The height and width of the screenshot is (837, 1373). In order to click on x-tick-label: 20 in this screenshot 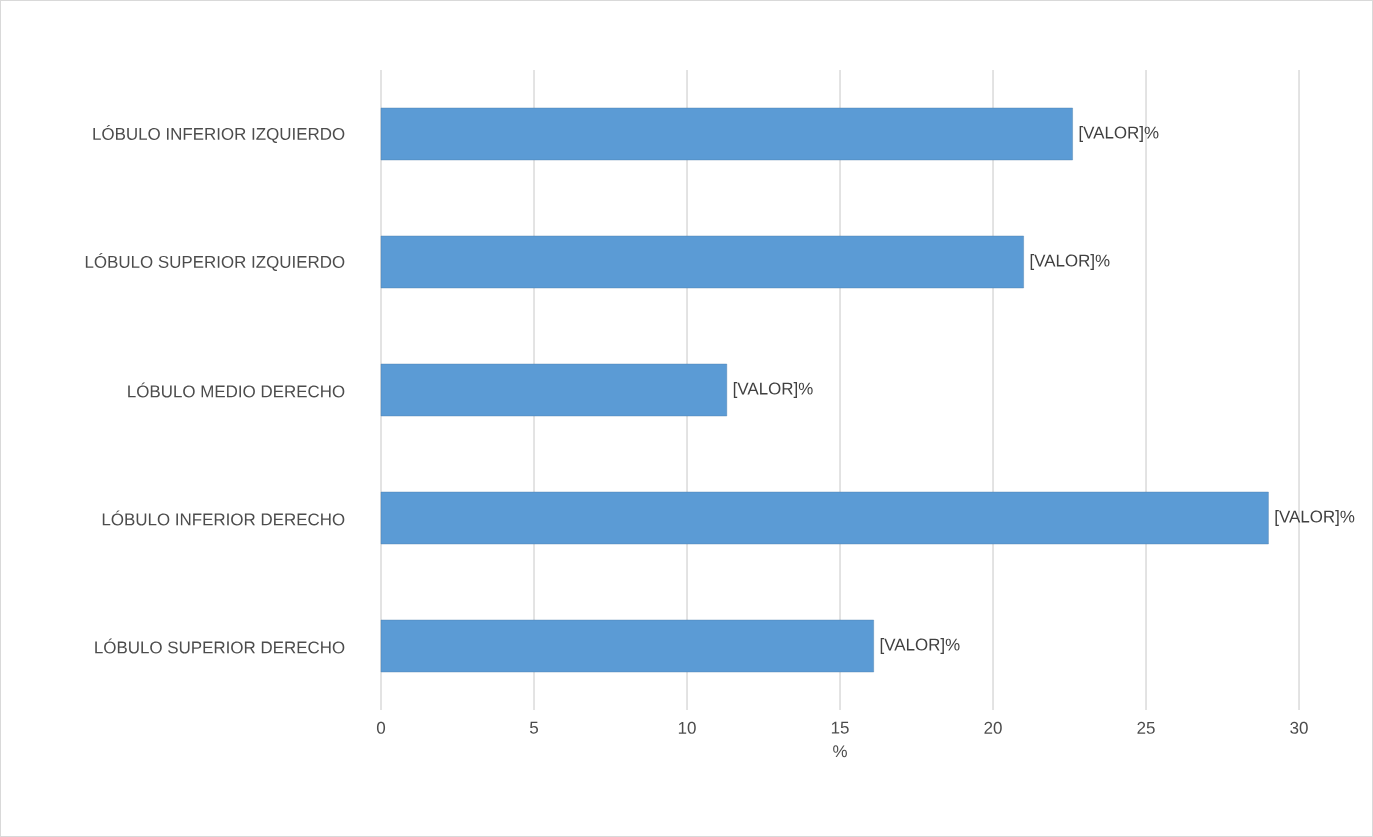, I will do `click(993, 727)`.